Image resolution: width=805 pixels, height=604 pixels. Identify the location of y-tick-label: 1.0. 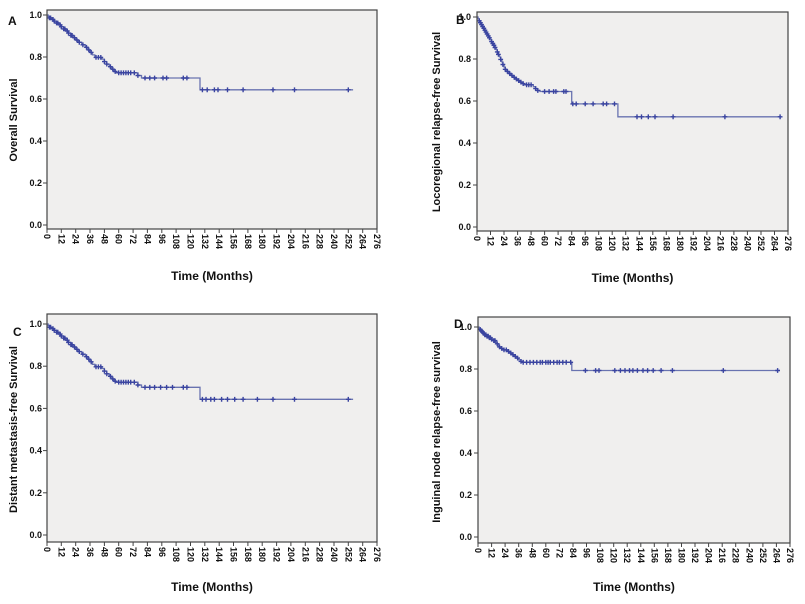
(35, 15).